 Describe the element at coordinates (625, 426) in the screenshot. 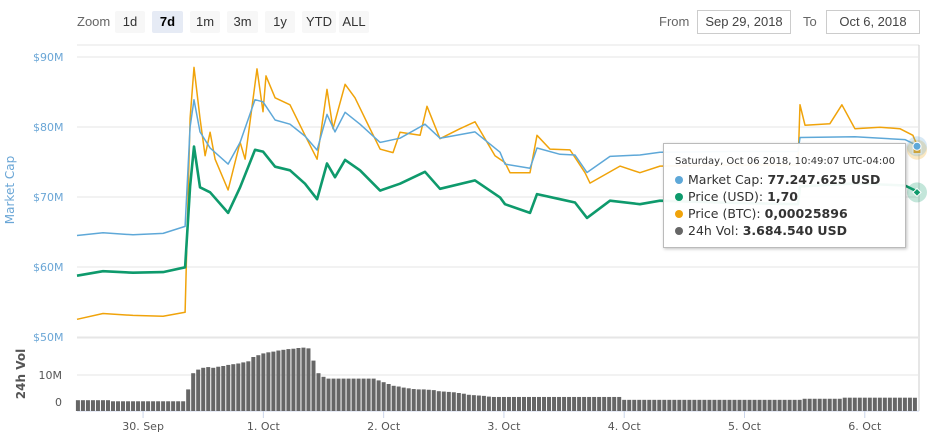

I see `x-tick-label: 4. Oct` at that location.